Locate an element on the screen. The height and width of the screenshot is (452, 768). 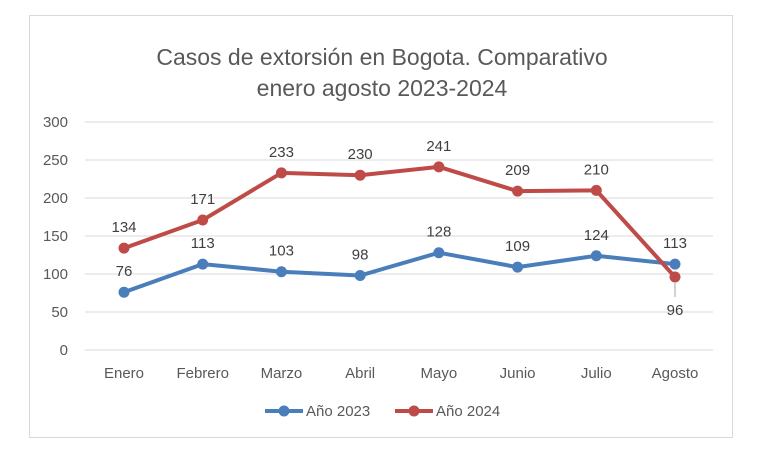
x-tick-label: Marzo is located at coordinates (282, 373).